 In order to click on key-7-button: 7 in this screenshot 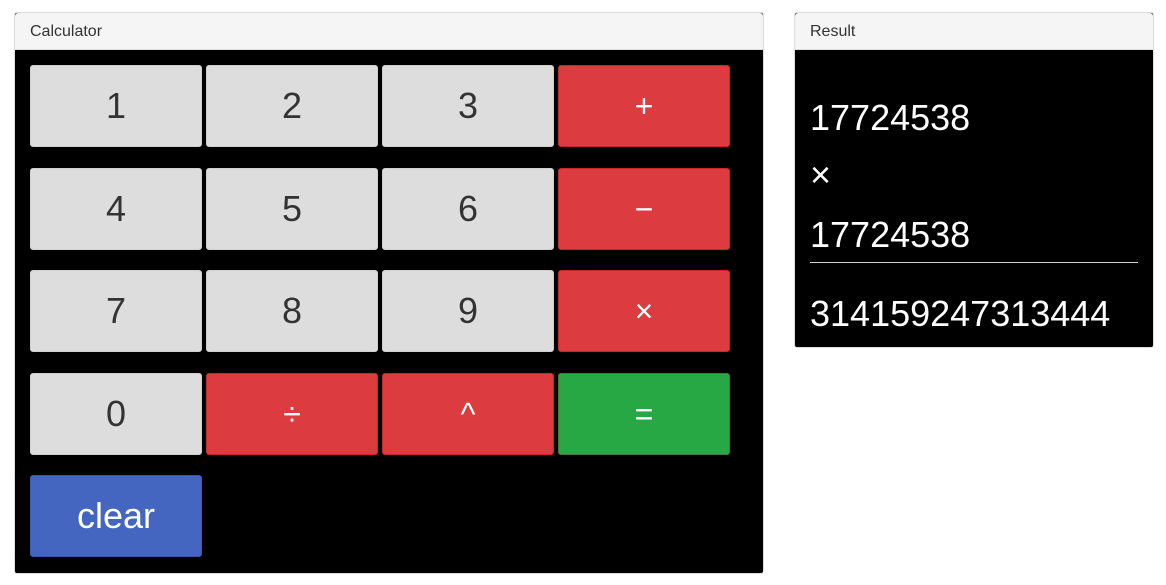, I will do `click(116, 311)`.